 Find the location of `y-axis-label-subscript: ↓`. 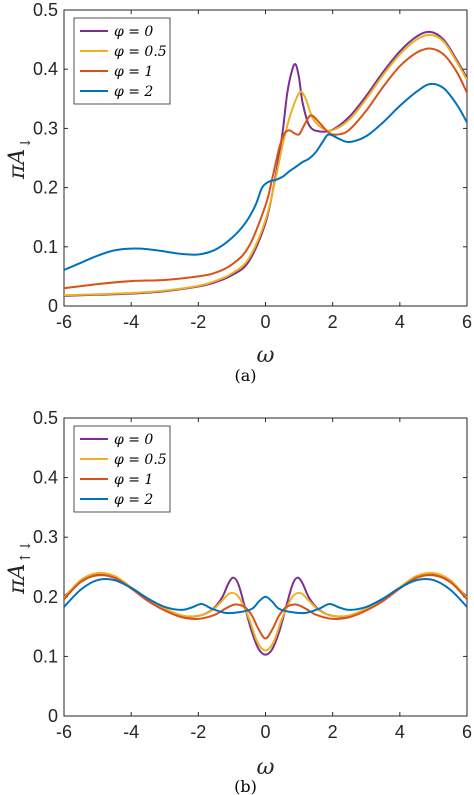

y-axis-label-subscript: ↓ is located at coordinates (26, 143).